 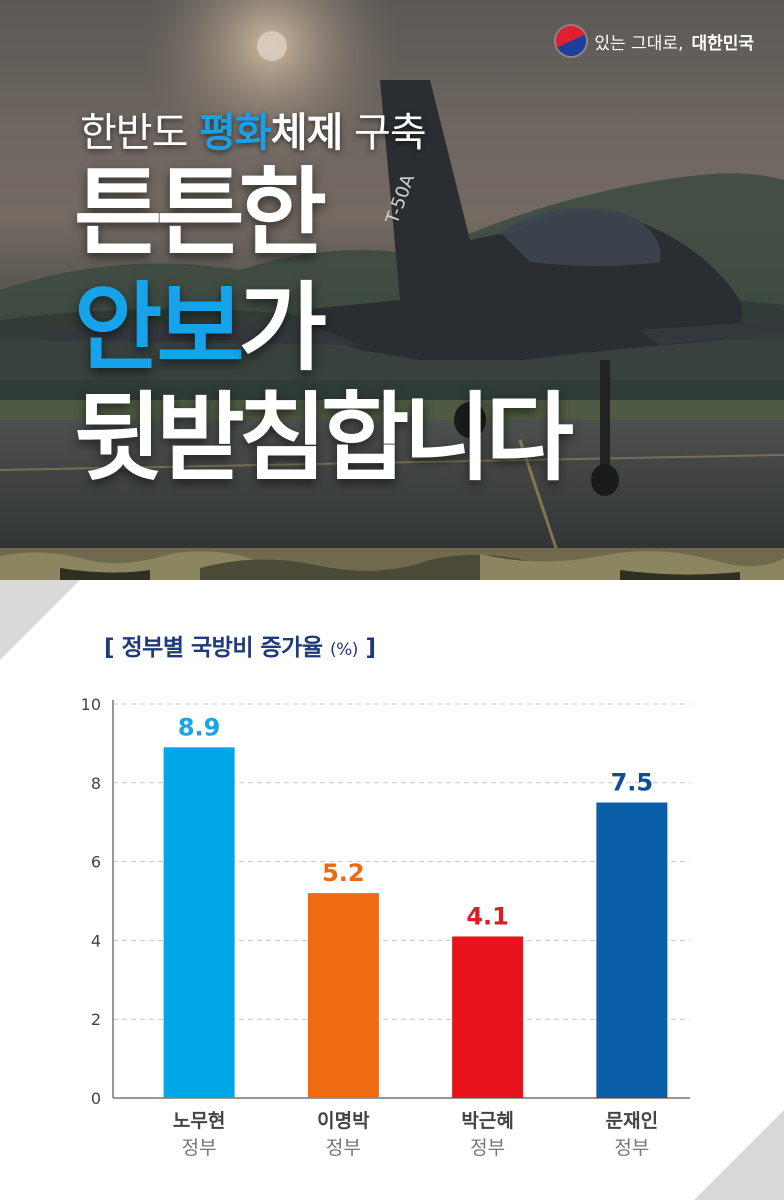 I want to click on corner-decoration-top, so click(x=40, y=620).